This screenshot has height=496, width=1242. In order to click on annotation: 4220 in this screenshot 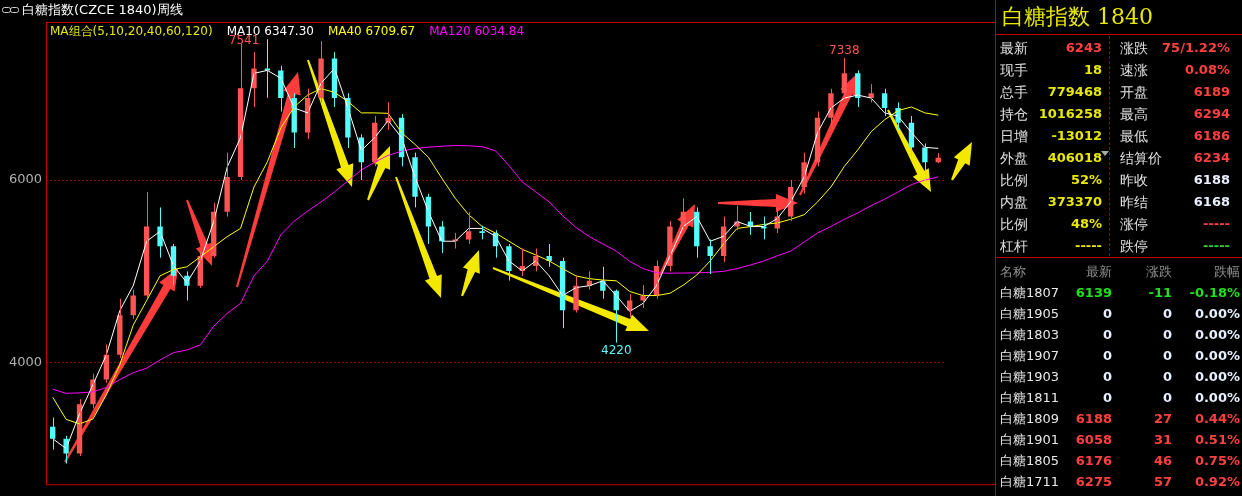, I will do `click(616, 349)`.